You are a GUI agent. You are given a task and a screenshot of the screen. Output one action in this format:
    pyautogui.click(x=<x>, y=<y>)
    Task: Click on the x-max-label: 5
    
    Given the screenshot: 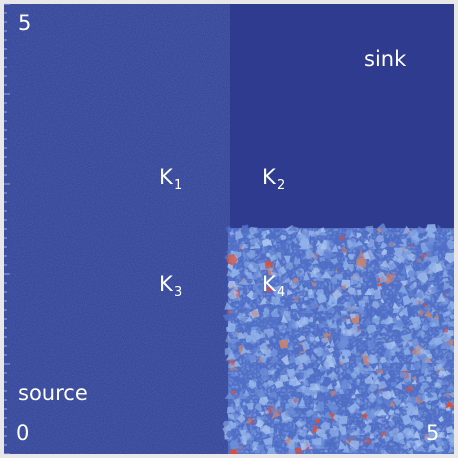 What is the action you would take?
    pyautogui.click(x=432, y=433)
    